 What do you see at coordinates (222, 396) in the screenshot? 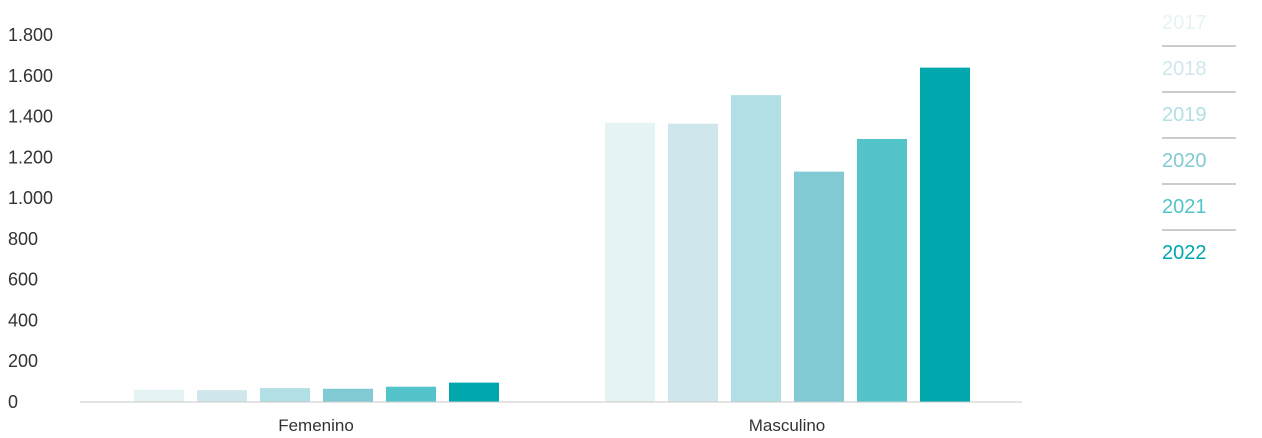
I see `bar-femenino-2018` at bounding box center [222, 396].